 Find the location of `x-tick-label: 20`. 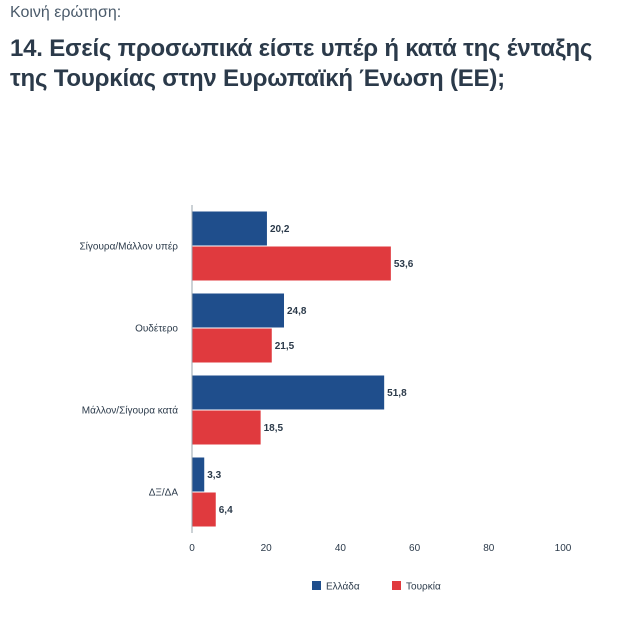

x-tick-label: 20 is located at coordinates (267, 548).